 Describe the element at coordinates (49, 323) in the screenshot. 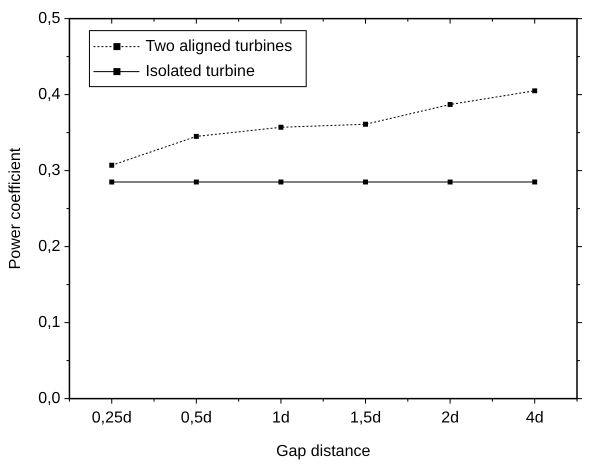

I see `y-tick-label: 0,1` at that location.